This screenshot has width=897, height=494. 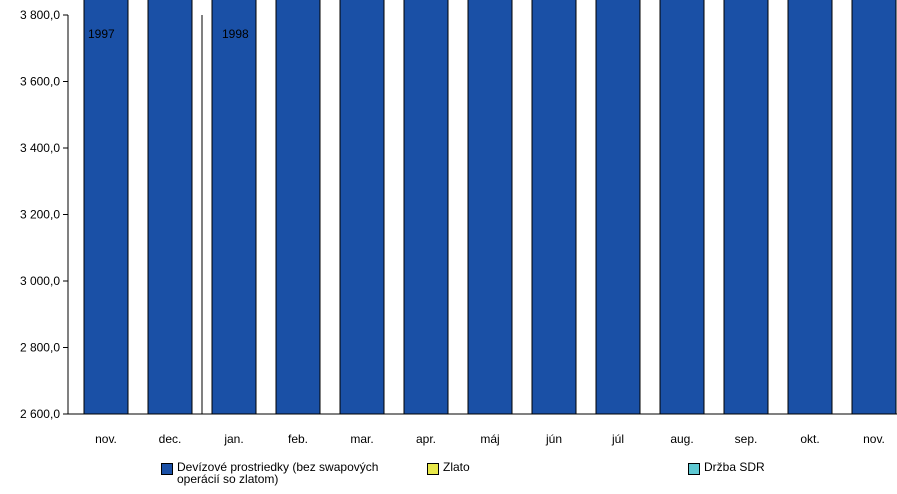 I want to click on year-label: 1997, so click(x=101, y=34).